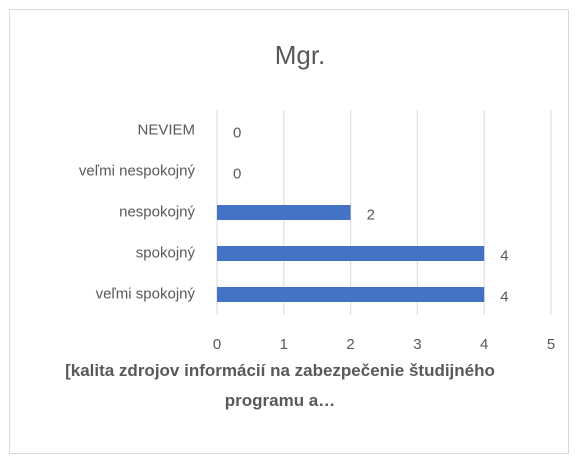  What do you see at coordinates (484, 344) in the screenshot?
I see `x-tick-label: 4` at bounding box center [484, 344].